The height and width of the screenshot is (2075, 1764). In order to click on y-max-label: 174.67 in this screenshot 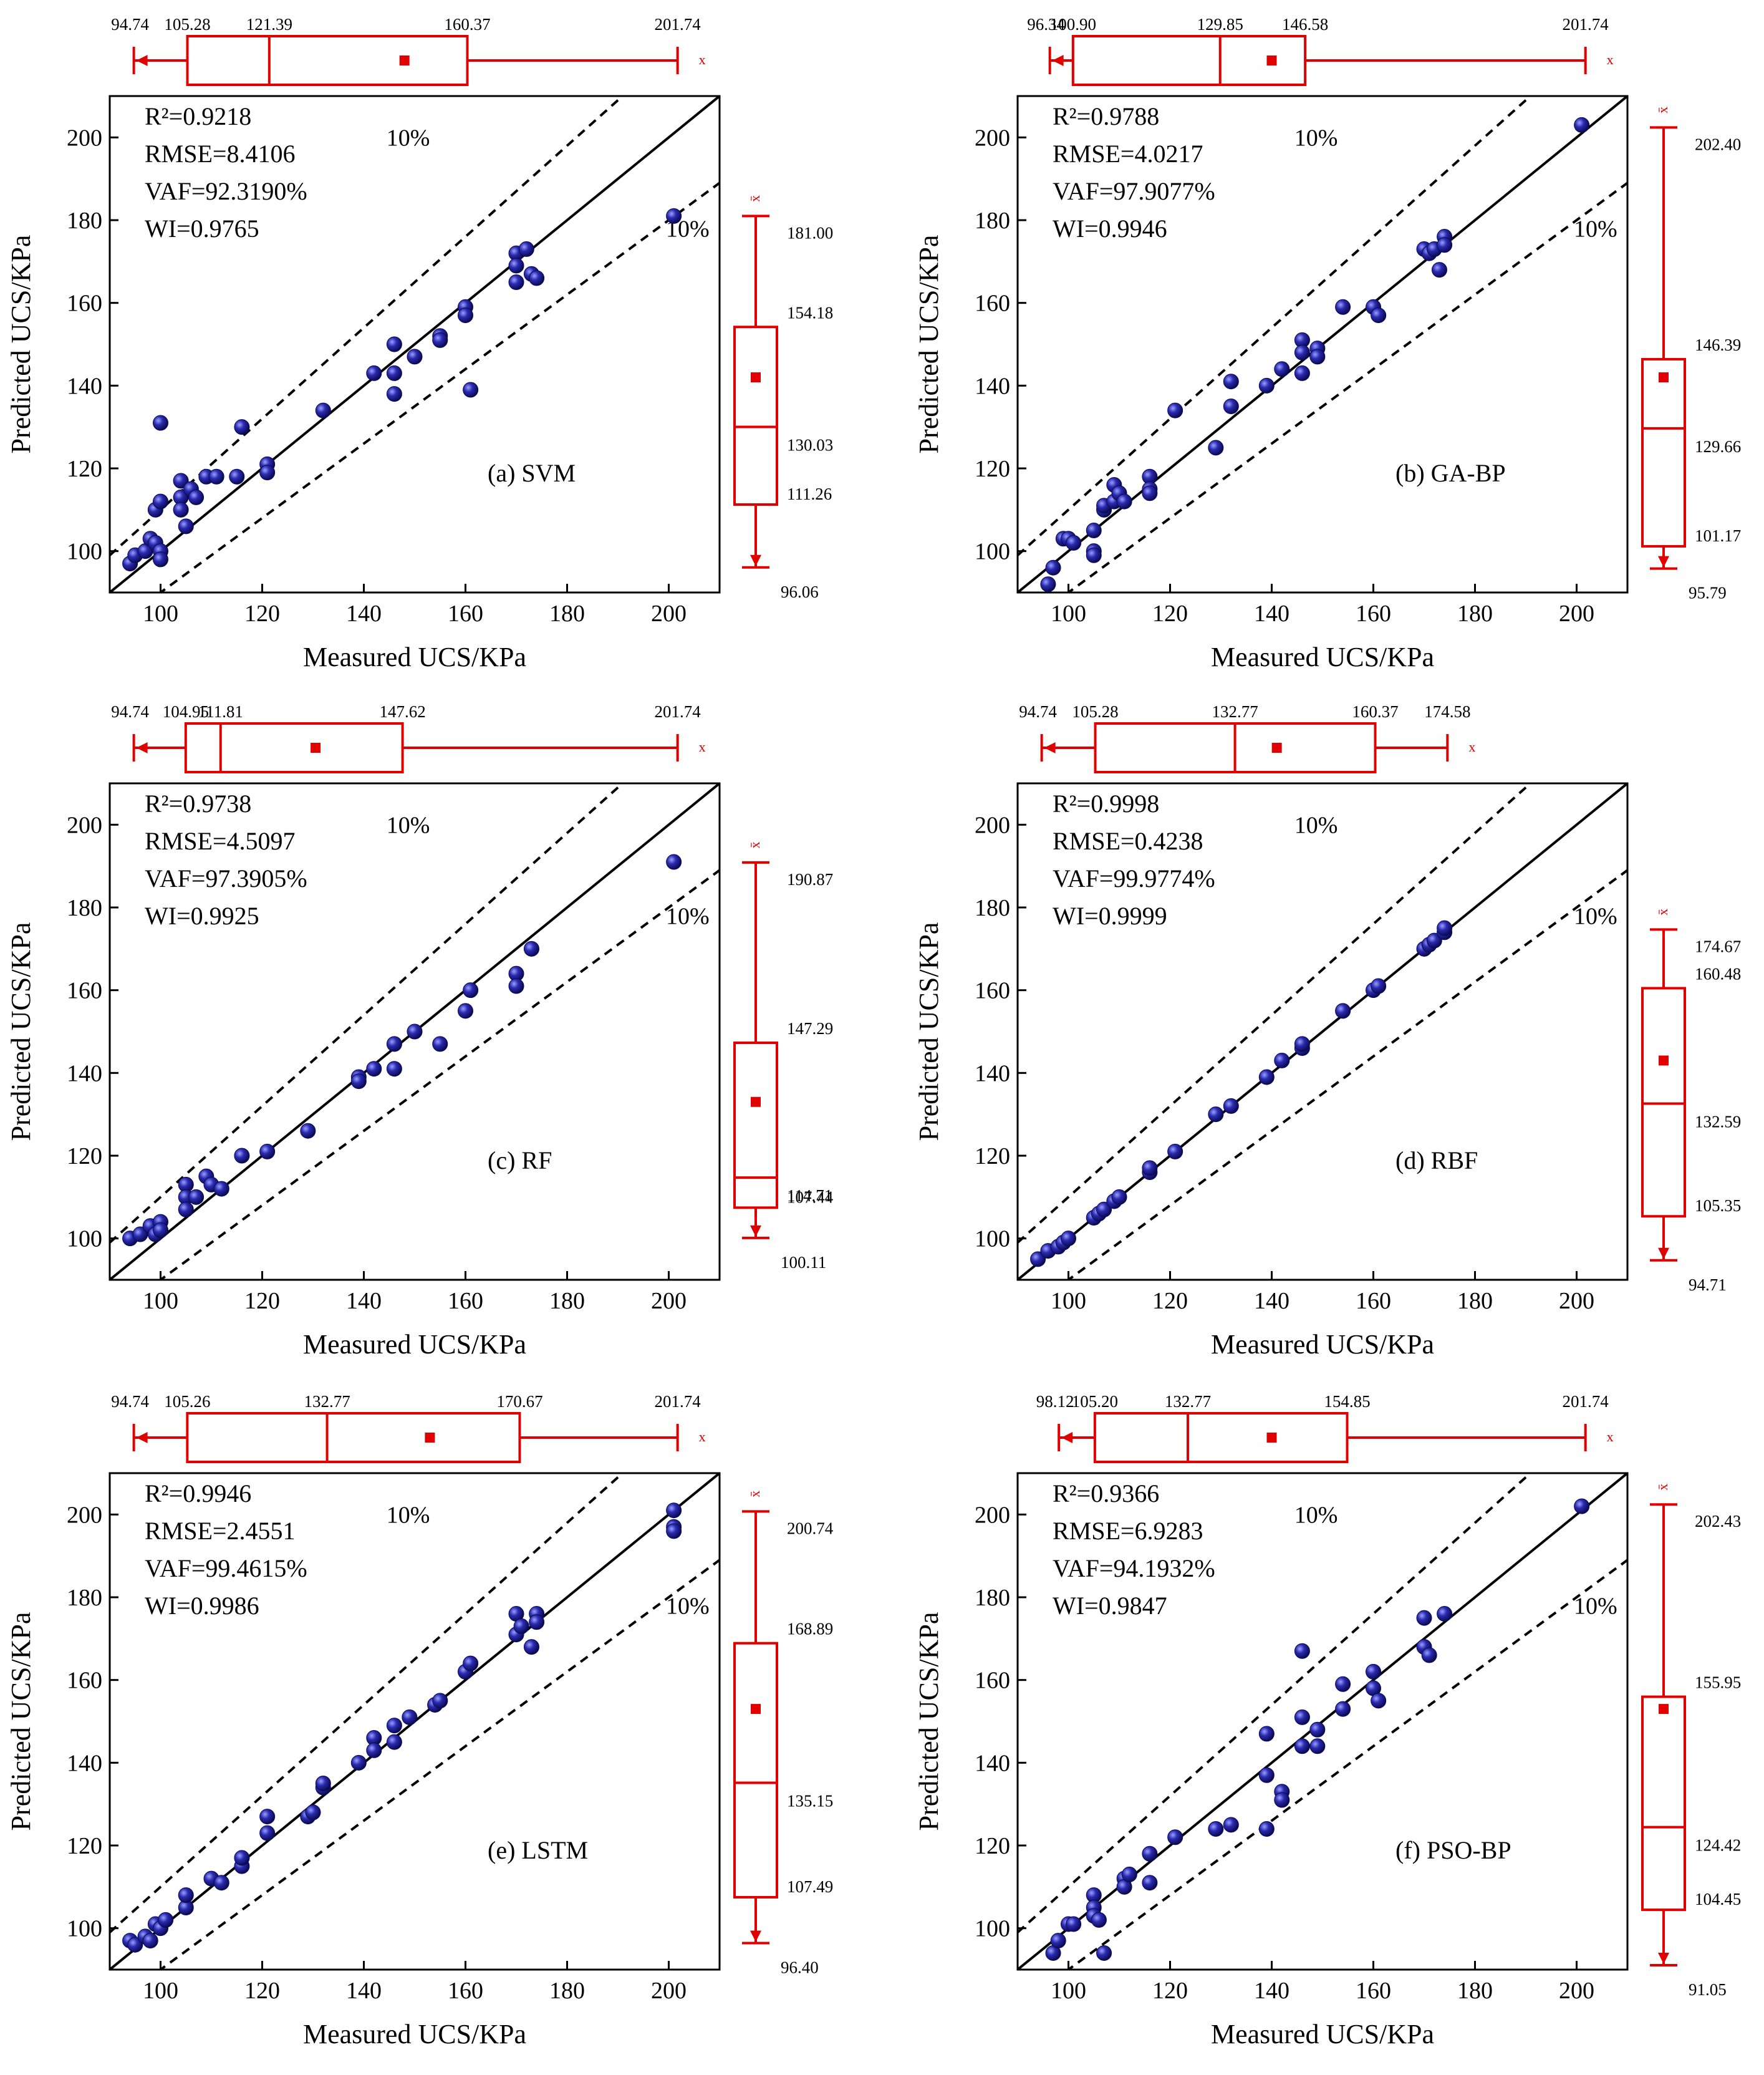, I will do `click(1718, 946)`.